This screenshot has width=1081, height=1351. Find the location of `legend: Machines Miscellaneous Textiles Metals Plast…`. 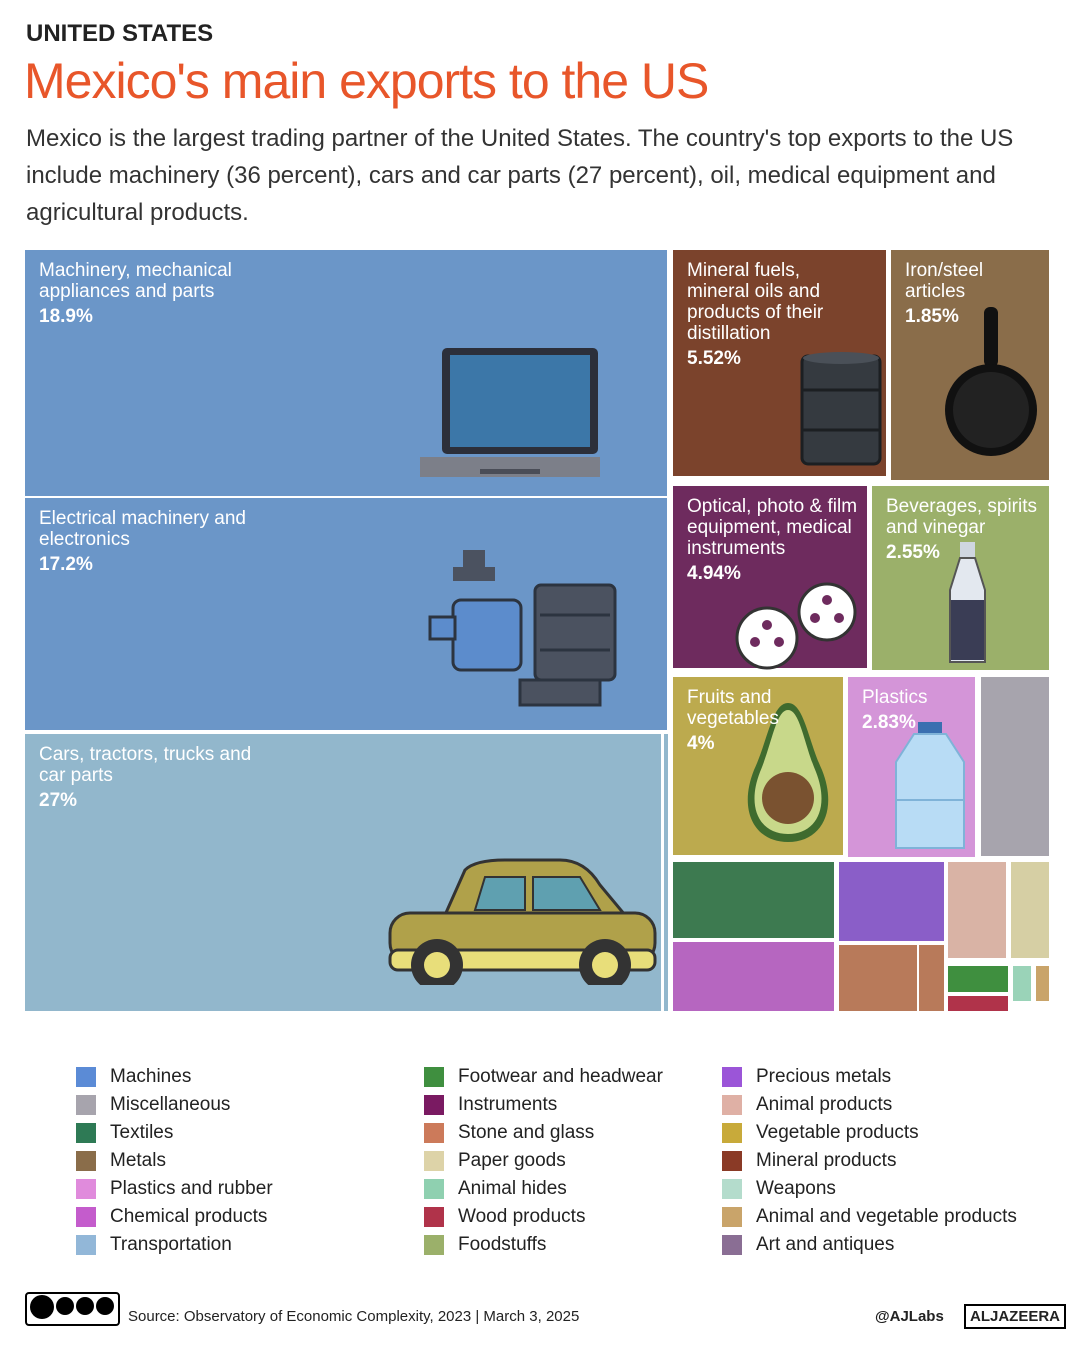

legend: Machines Miscellaneous Textiles Metals Plast… is located at coordinates (566, 1162).